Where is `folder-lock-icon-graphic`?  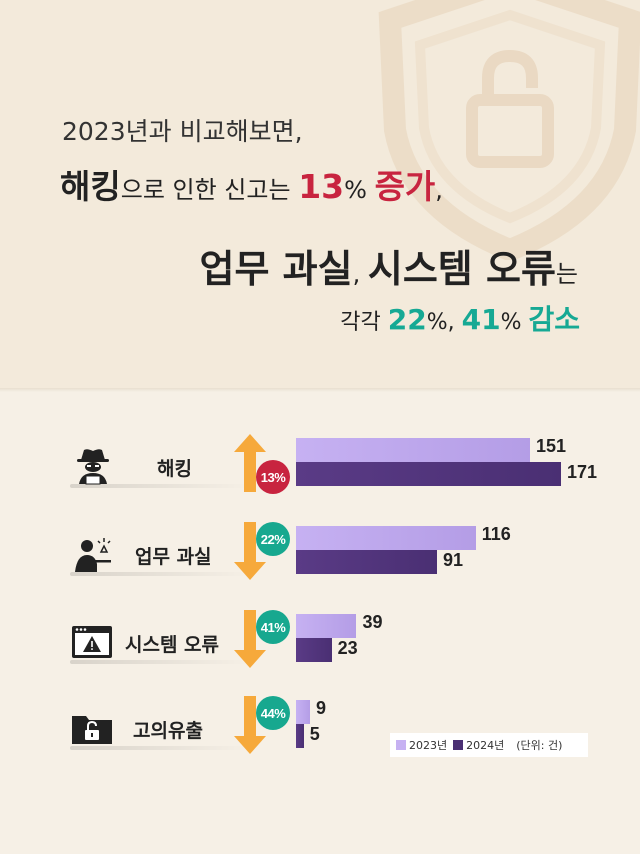
folder-lock-icon-graphic is located at coordinates (92, 730).